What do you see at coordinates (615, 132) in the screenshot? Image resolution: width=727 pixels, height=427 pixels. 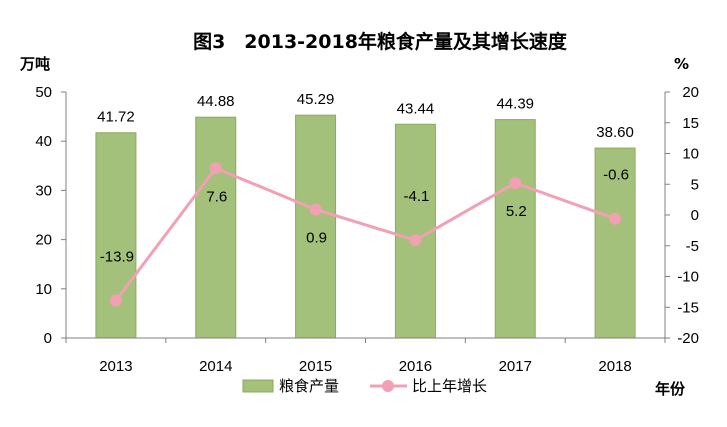 I see `bar-value-label-2018: 38.60` at bounding box center [615, 132].